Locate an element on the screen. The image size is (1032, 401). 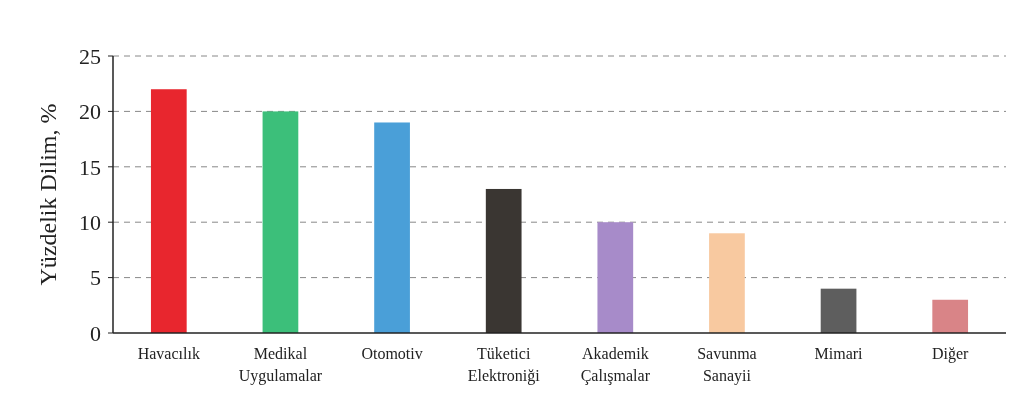
x-tick-label: Diğer is located at coordinates (950, 354).